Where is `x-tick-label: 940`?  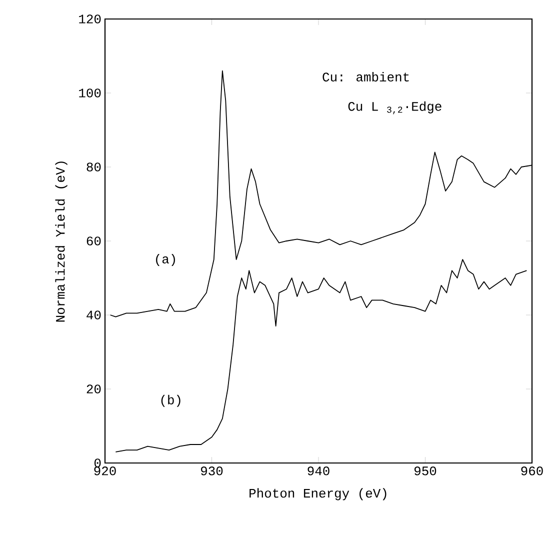 x-tick-label: 940 is located at coordinates (319, 471).